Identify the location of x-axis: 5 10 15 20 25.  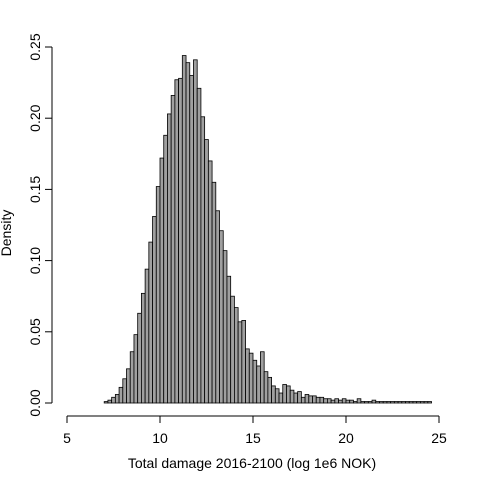
(255, 430).